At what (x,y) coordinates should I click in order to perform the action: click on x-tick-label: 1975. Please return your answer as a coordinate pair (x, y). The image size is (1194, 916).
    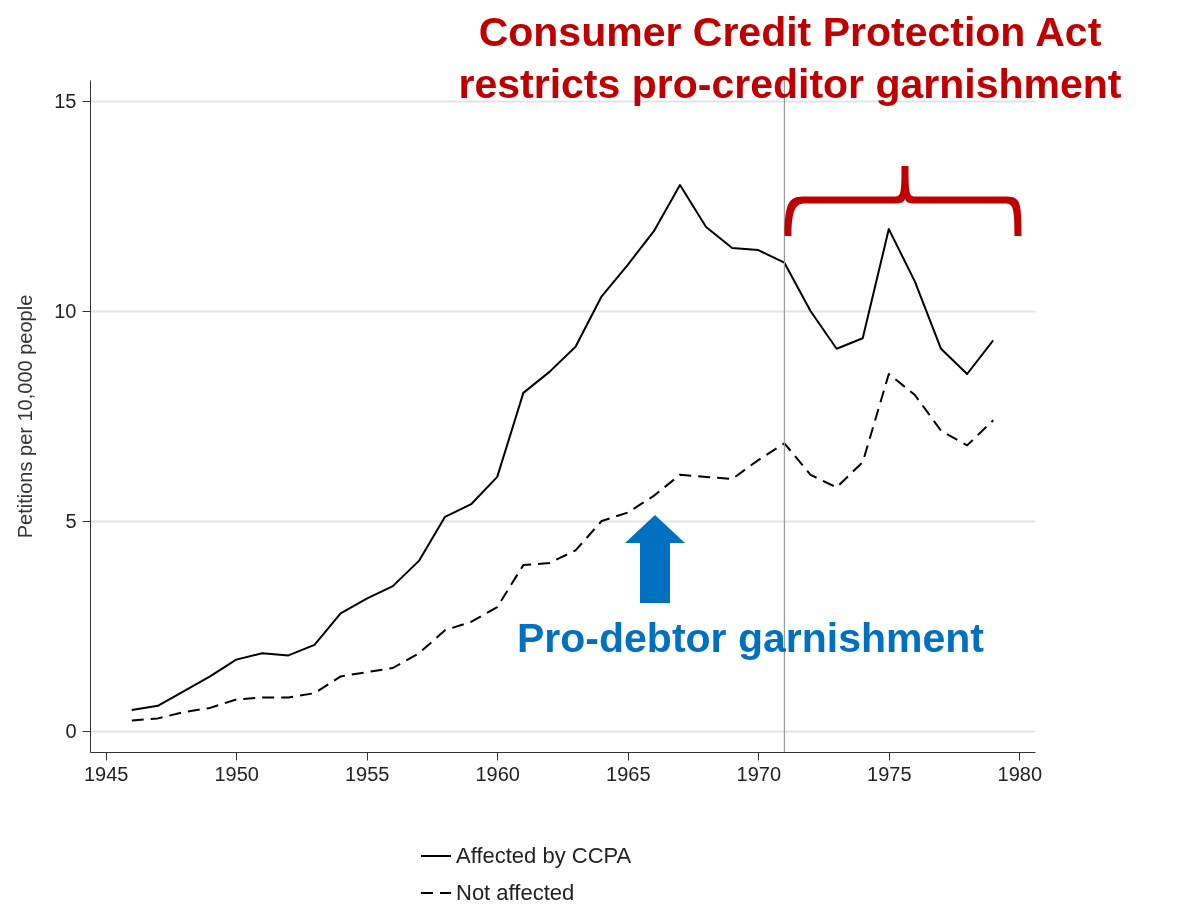
    Looking at the image, I should click on (889, 773).